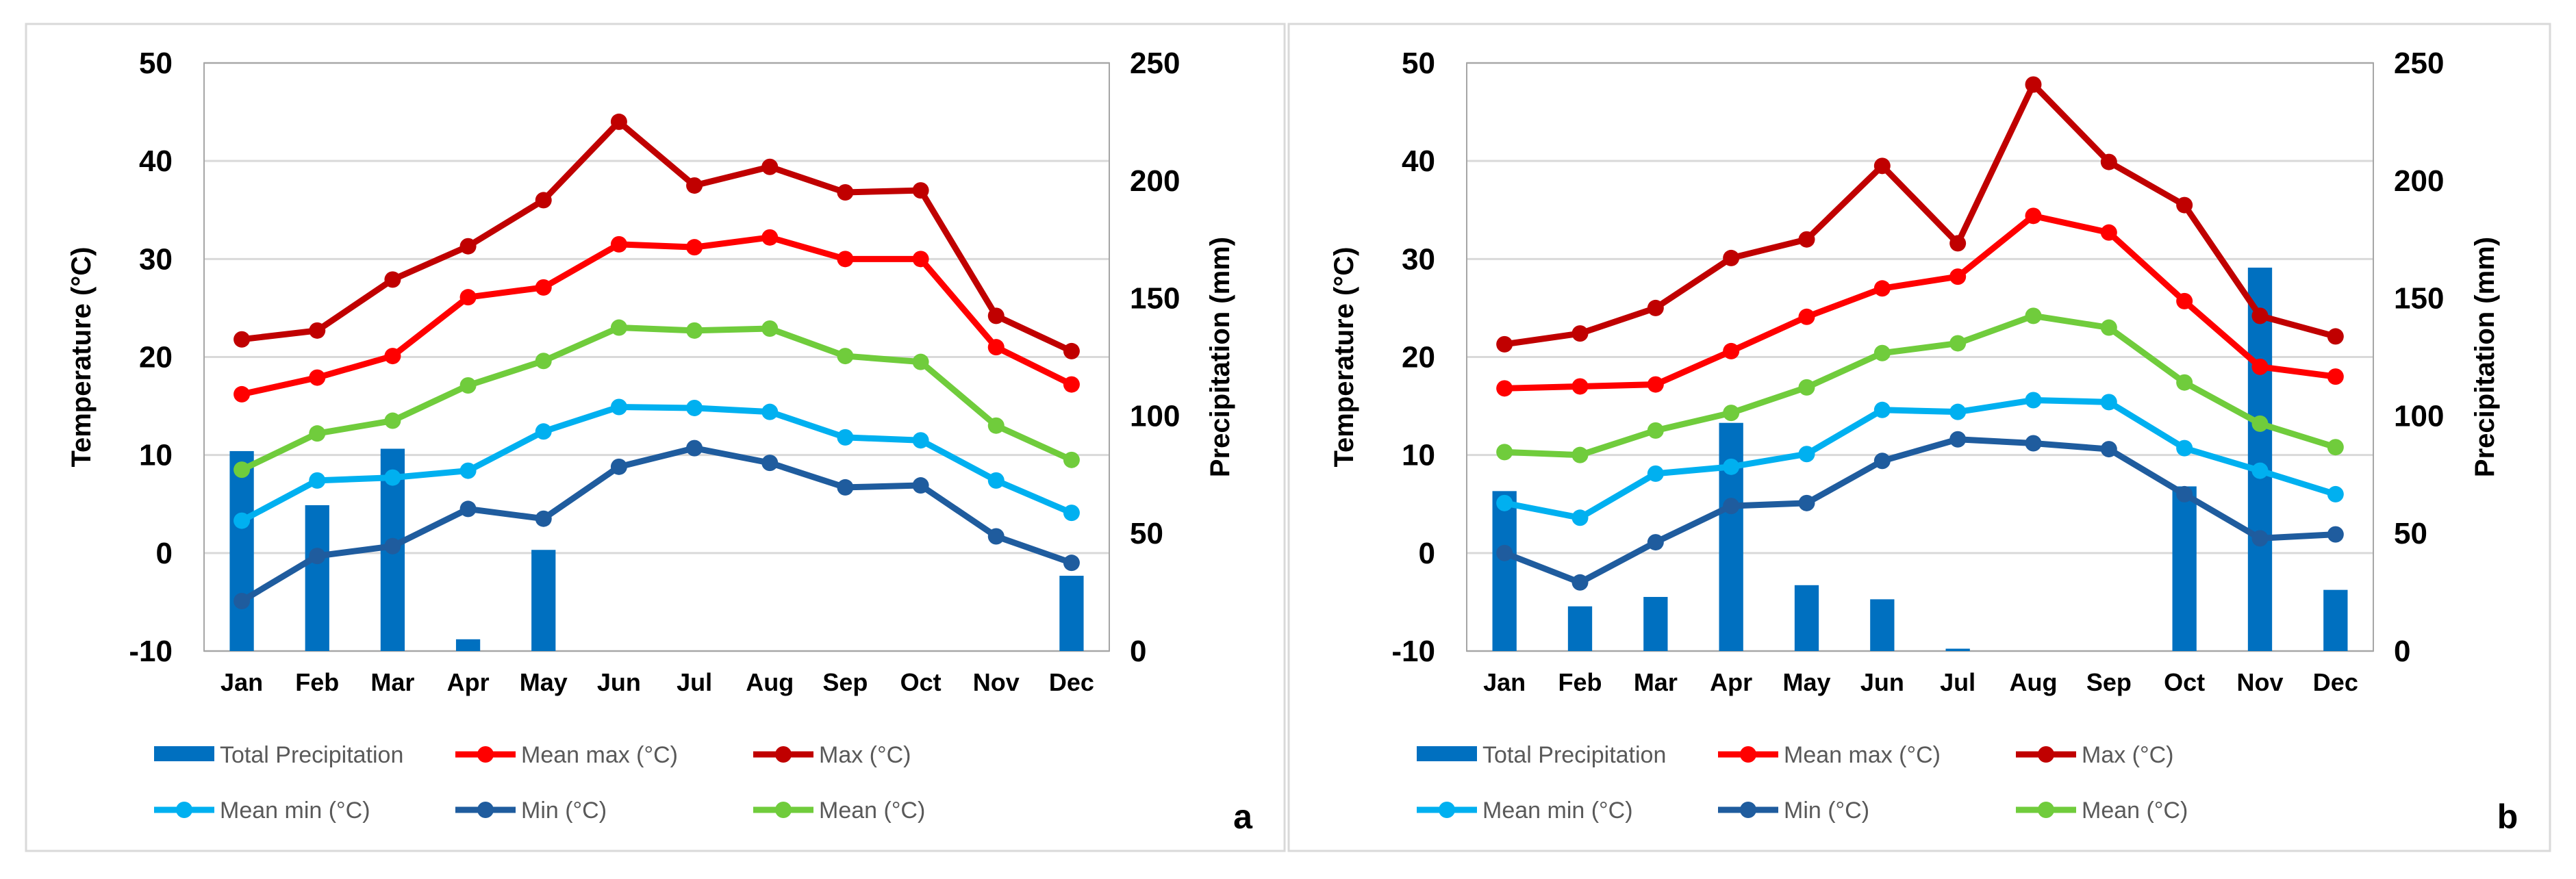 Image resolution: width=2576 pixels, height=879 pixels. What do you see at coordinates (2094, 755) in the screenshot?
I see `legend-item-max-c: Max (°C)` at bounding box center [2094, 755].